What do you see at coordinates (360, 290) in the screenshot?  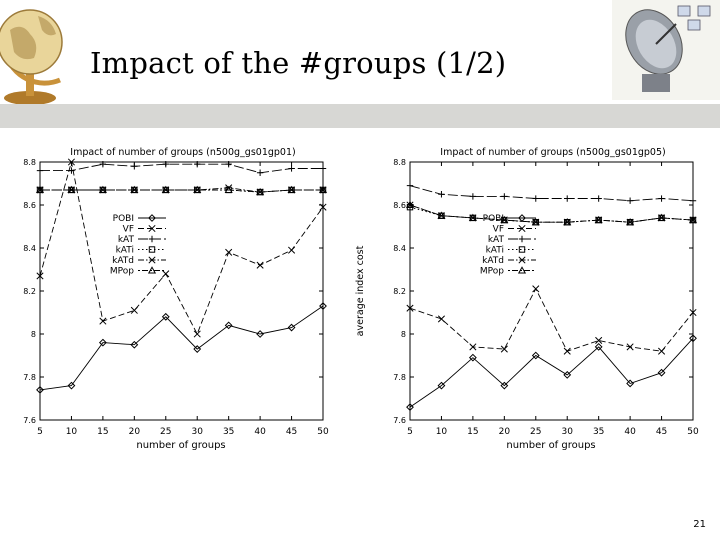 I see `chart-2-y-axis-label: average index cost` at bounding box center [360, 290].